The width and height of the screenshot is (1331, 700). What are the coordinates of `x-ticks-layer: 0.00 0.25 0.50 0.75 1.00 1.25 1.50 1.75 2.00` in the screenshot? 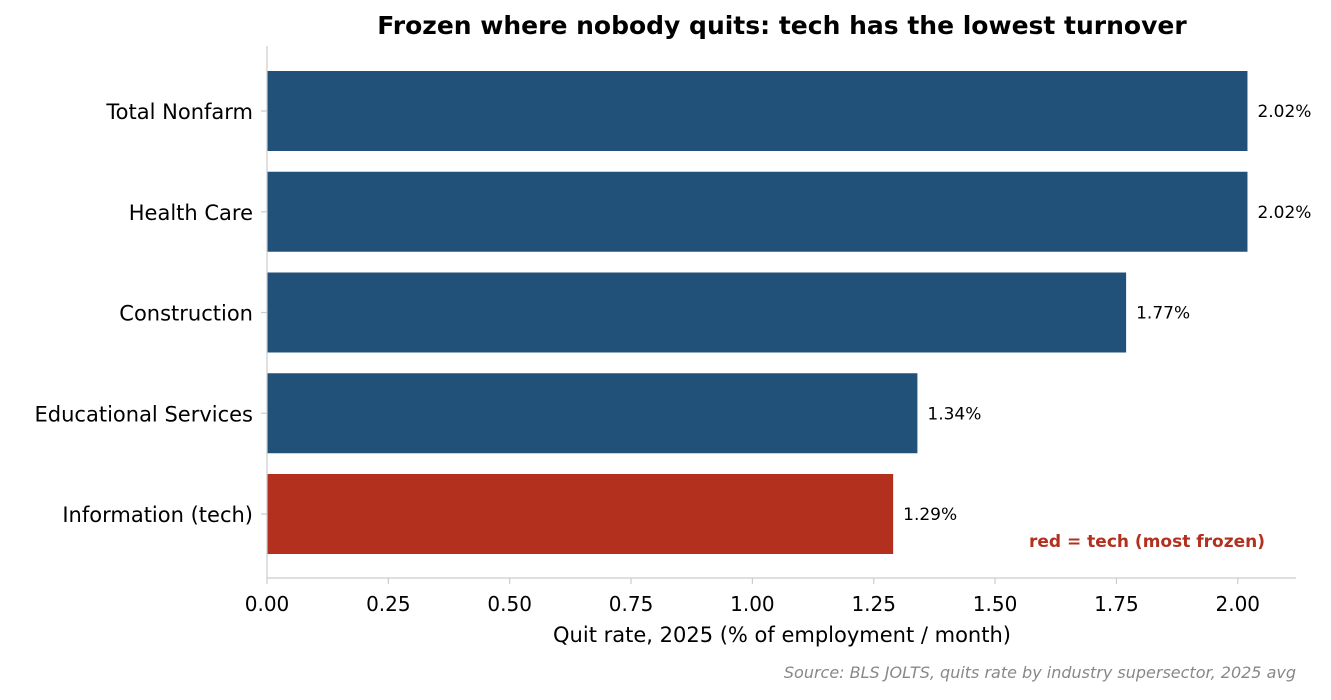 It's located at (752, 597).